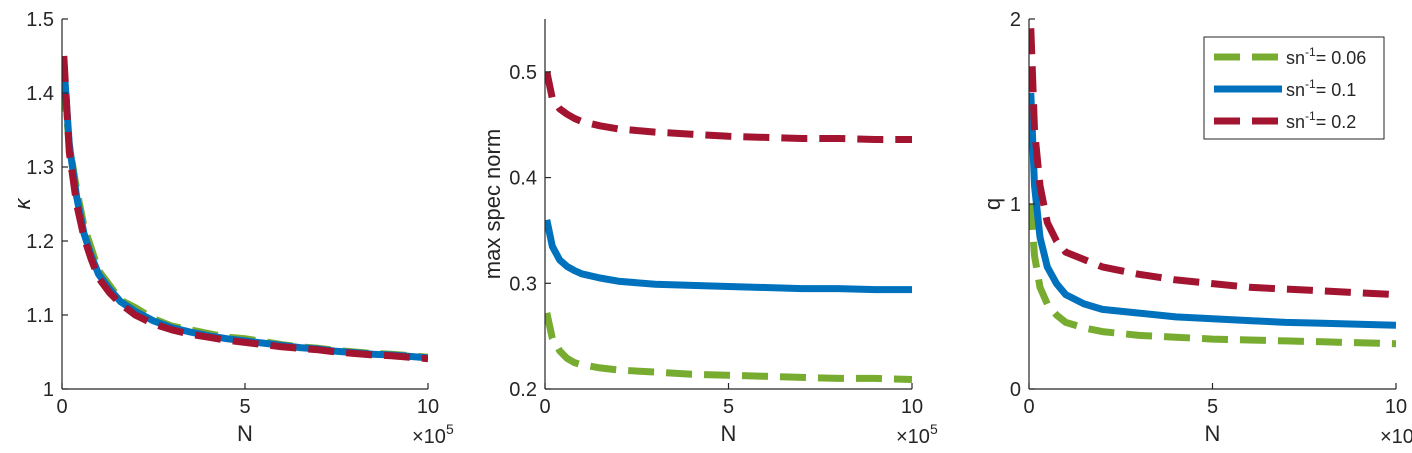 This screenshot has width=1412, height=453. What do you see at coordinates (40, 20) in the screenshot?
I see `y-tick-label: 1.5` at bounding box center [40, 20].